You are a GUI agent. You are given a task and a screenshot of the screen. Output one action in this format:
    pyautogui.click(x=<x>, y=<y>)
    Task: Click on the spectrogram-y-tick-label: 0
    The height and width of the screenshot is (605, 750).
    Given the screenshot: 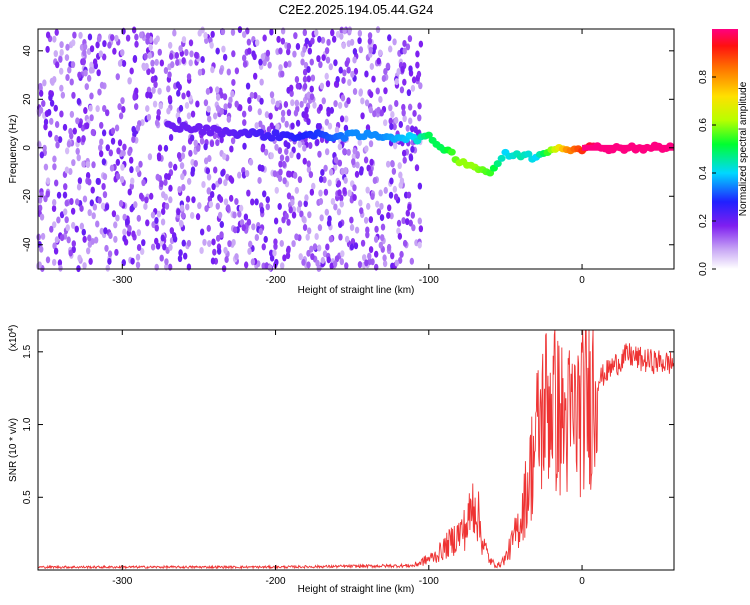 What is the action you would take?
    pyautogui.click(x=27, y=148)
    